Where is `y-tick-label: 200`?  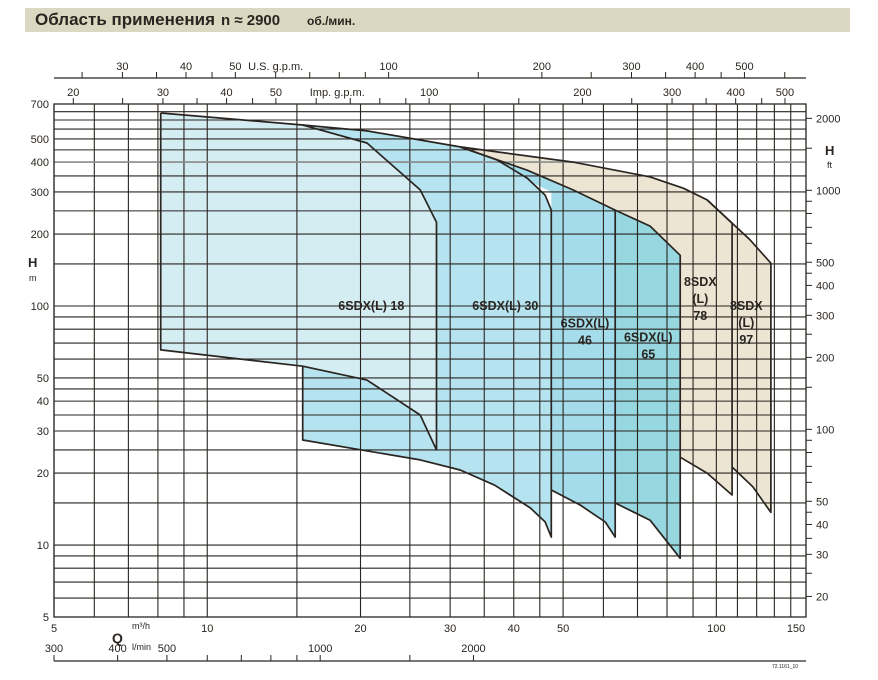
y-tick-label: 200 is located at coordinates (40, 235).